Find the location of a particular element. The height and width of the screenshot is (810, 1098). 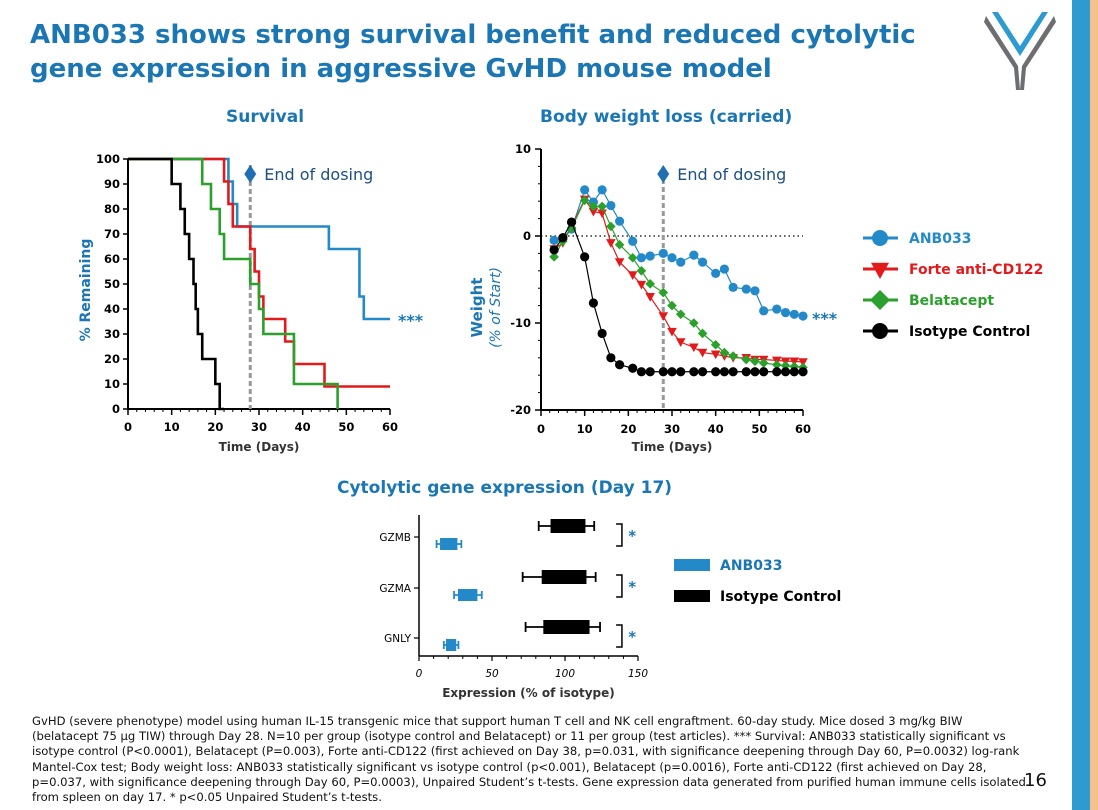

weight-y-axis-sublabel: (% of Start) is located at coordinates (496, 307).